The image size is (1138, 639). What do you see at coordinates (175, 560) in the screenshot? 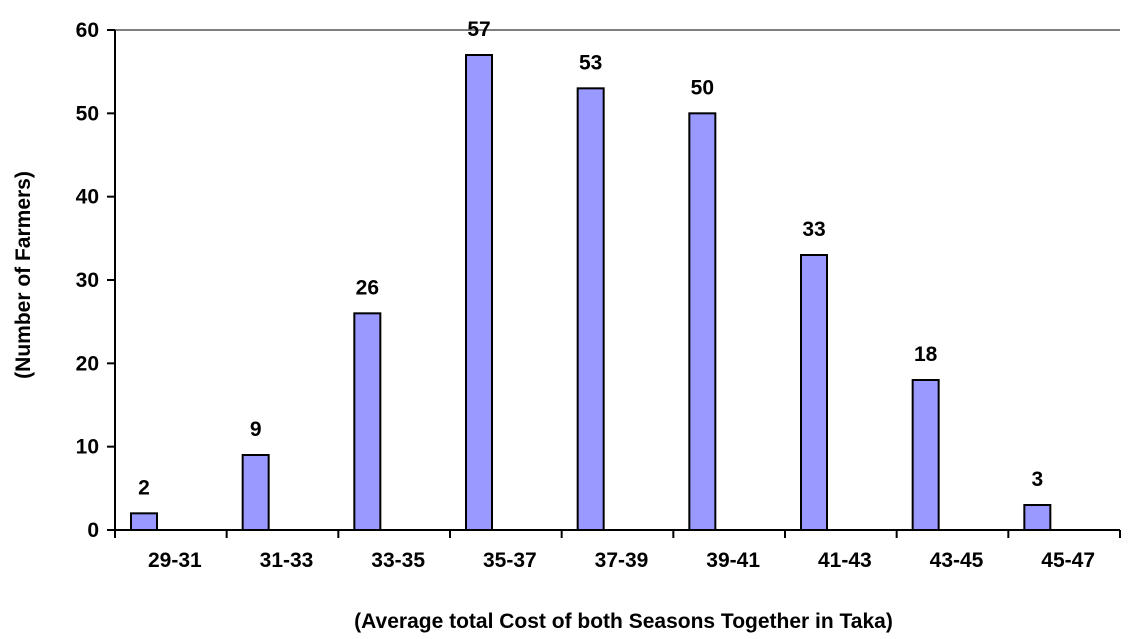
I see `x-tick-label: 29-31` at bounding box center [175, 560].